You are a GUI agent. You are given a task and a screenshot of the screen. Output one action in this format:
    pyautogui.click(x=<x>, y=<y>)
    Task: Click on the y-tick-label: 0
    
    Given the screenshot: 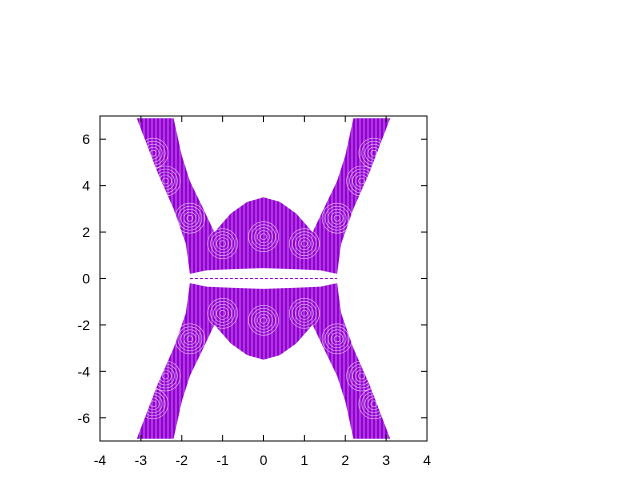 What is the action you would take?
    pyautogui.click(x=86, y=279)
    